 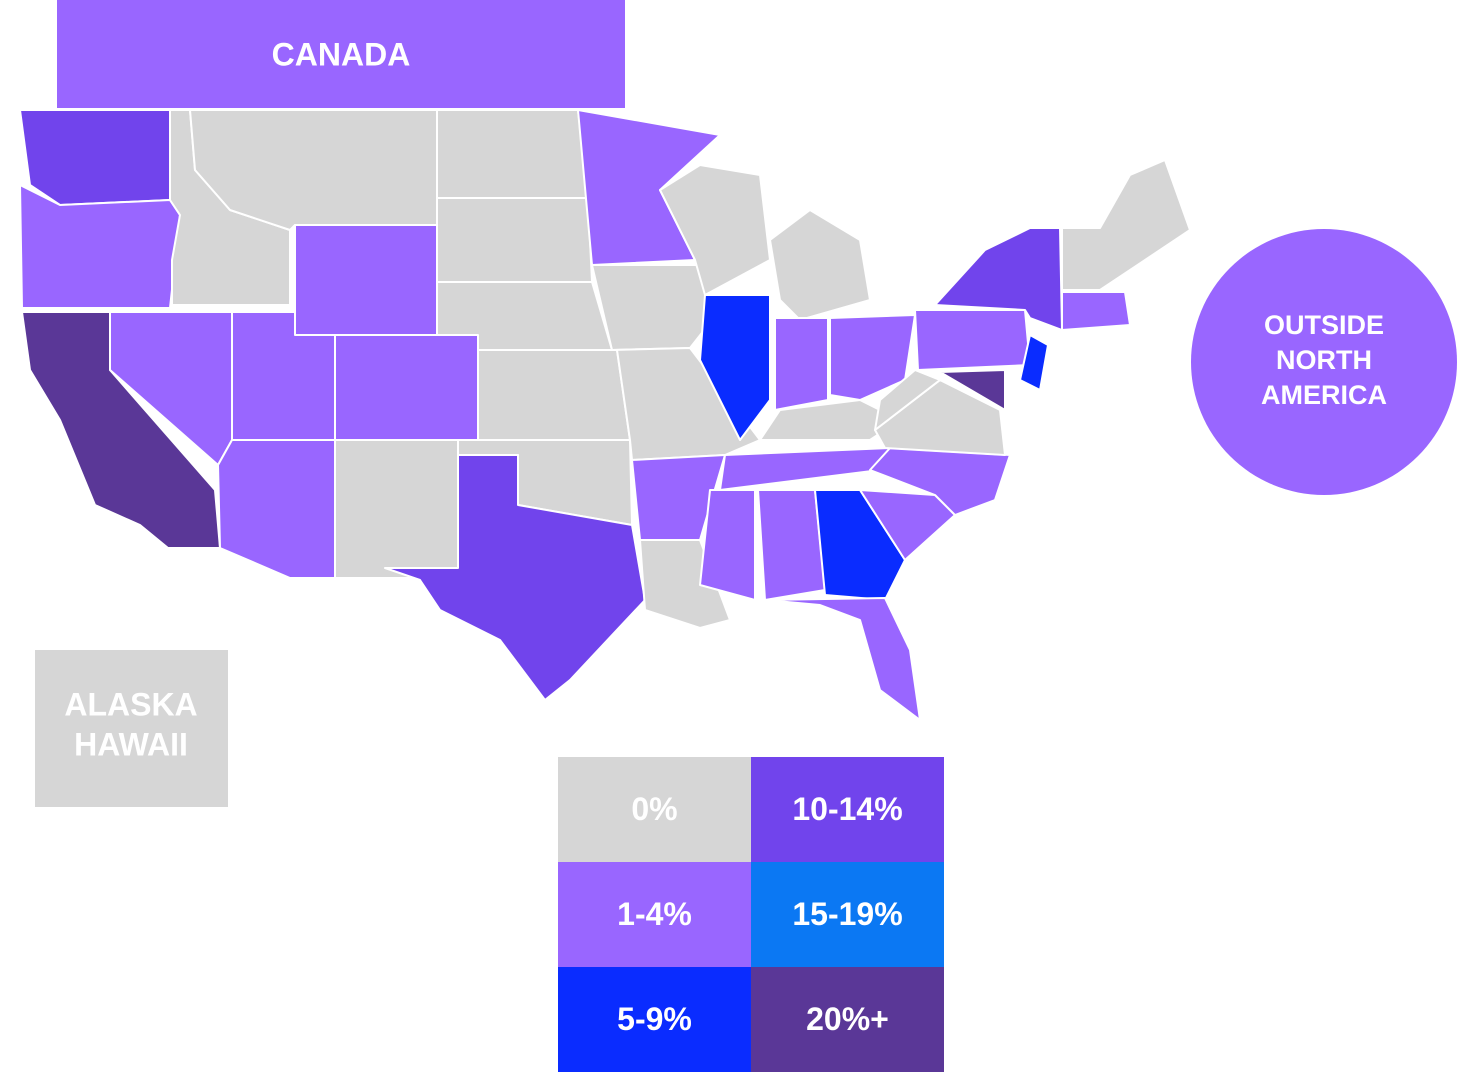 I want to click on legend-label: 1-4%, so click(x=654, y=914).